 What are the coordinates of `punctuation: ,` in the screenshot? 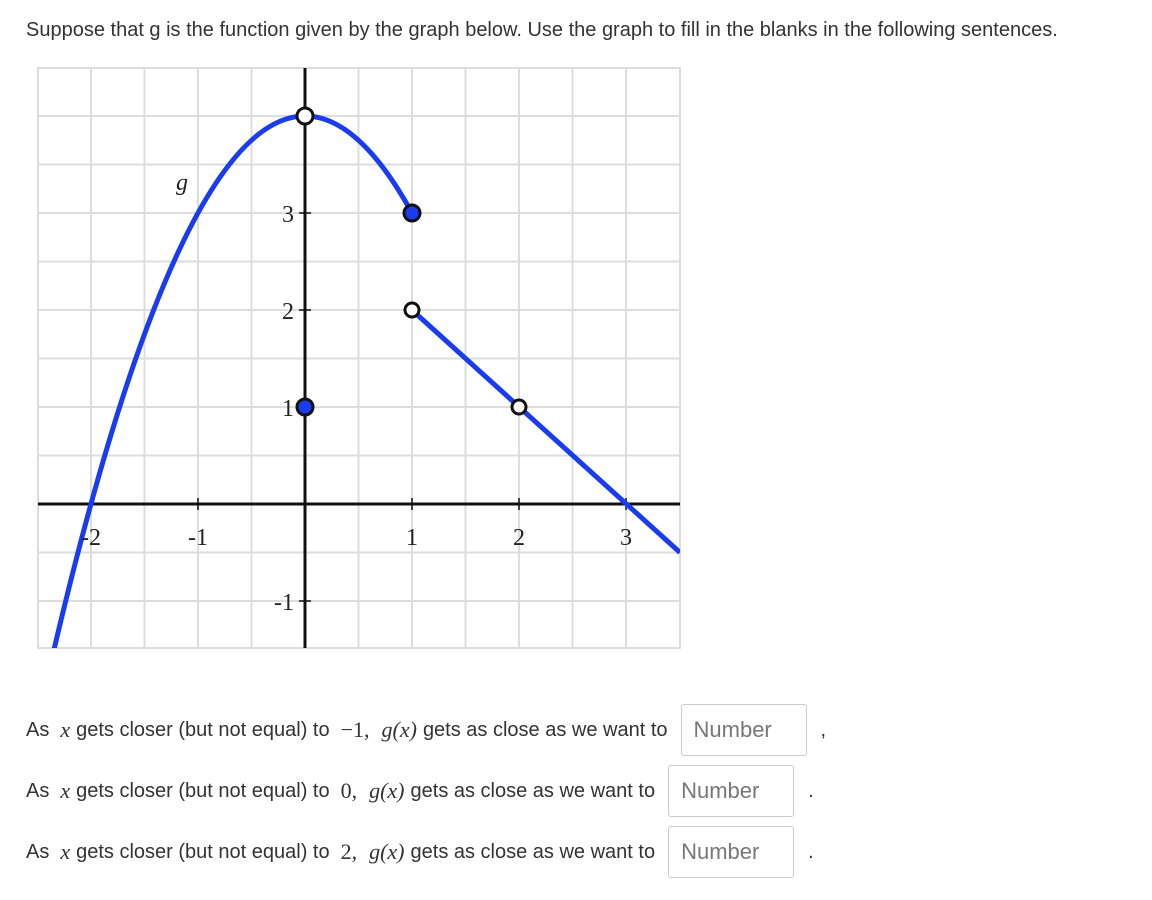 It's located at (823, 729).